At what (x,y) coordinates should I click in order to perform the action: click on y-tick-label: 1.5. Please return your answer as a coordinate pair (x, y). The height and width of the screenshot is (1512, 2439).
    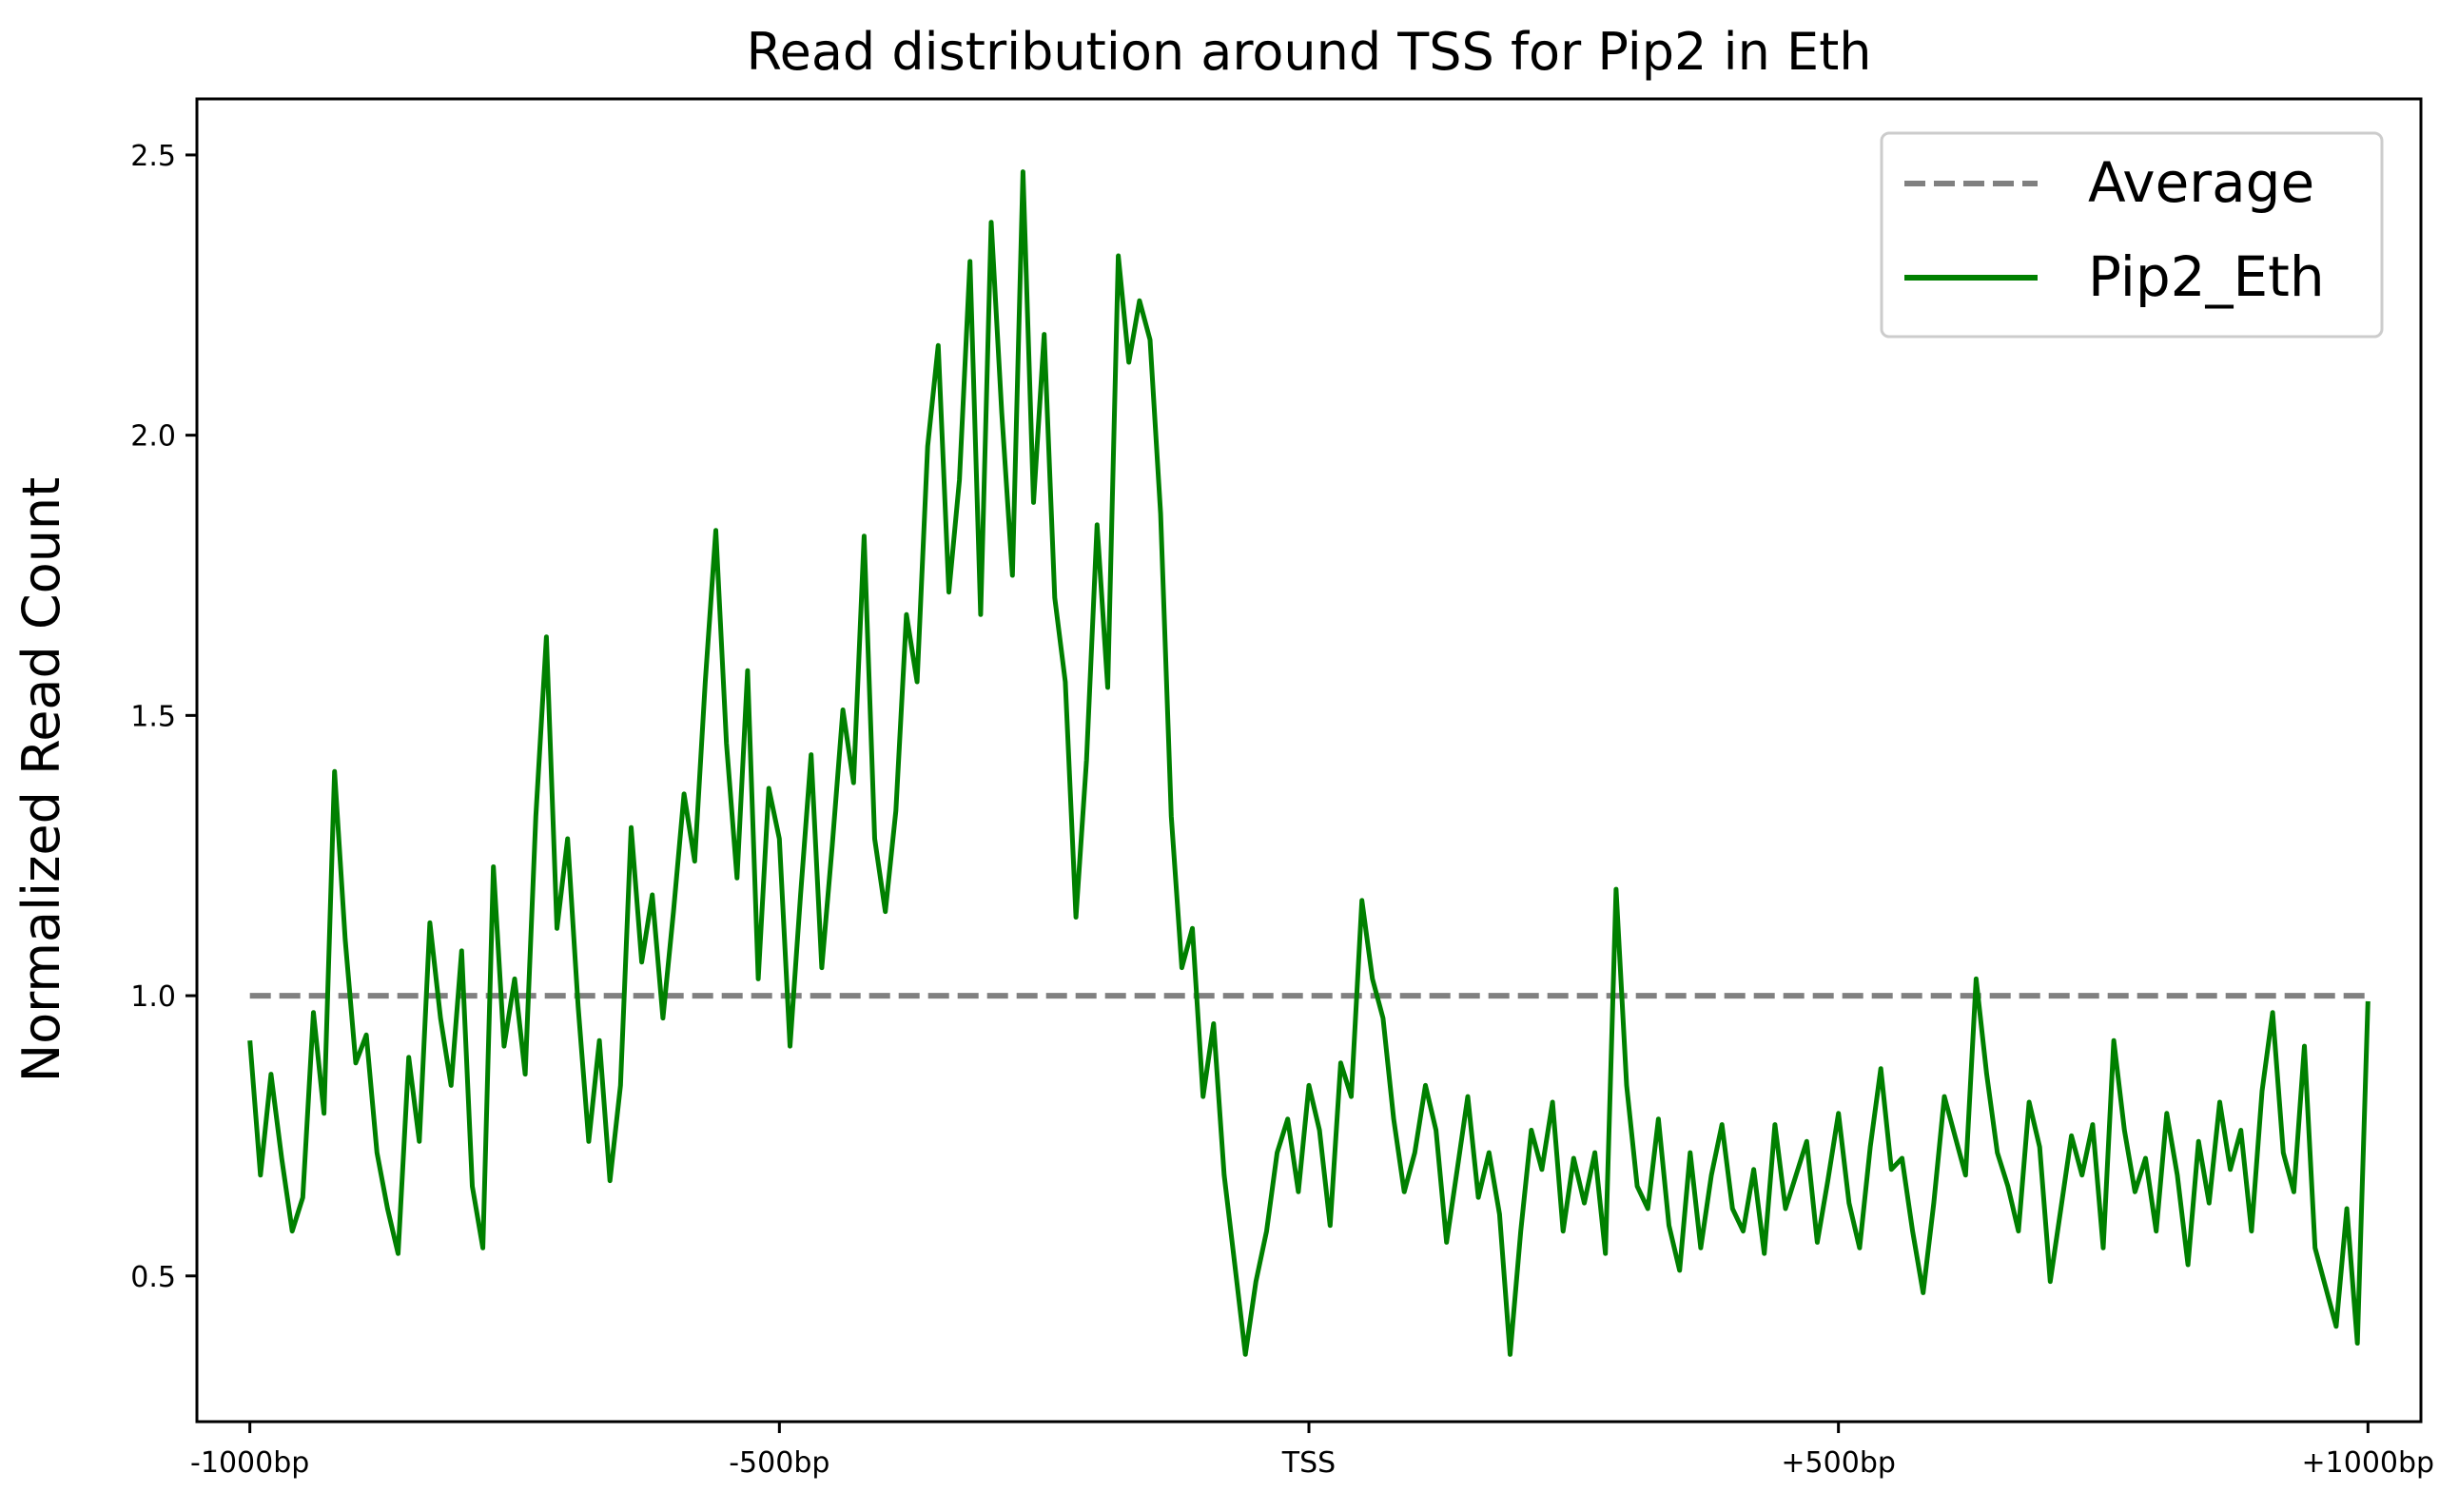
    Looking at the image, I should click on (153, 716).